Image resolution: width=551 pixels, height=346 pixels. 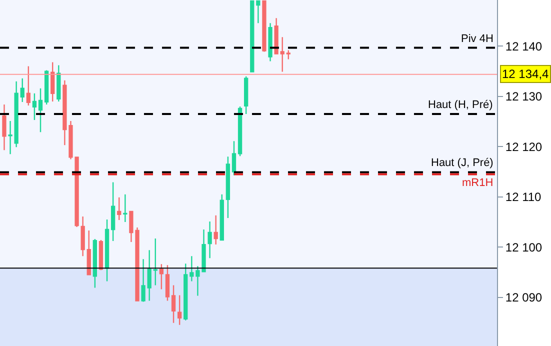 I want to click on y-tick-label: 12 100, so click(x=523, y=247).